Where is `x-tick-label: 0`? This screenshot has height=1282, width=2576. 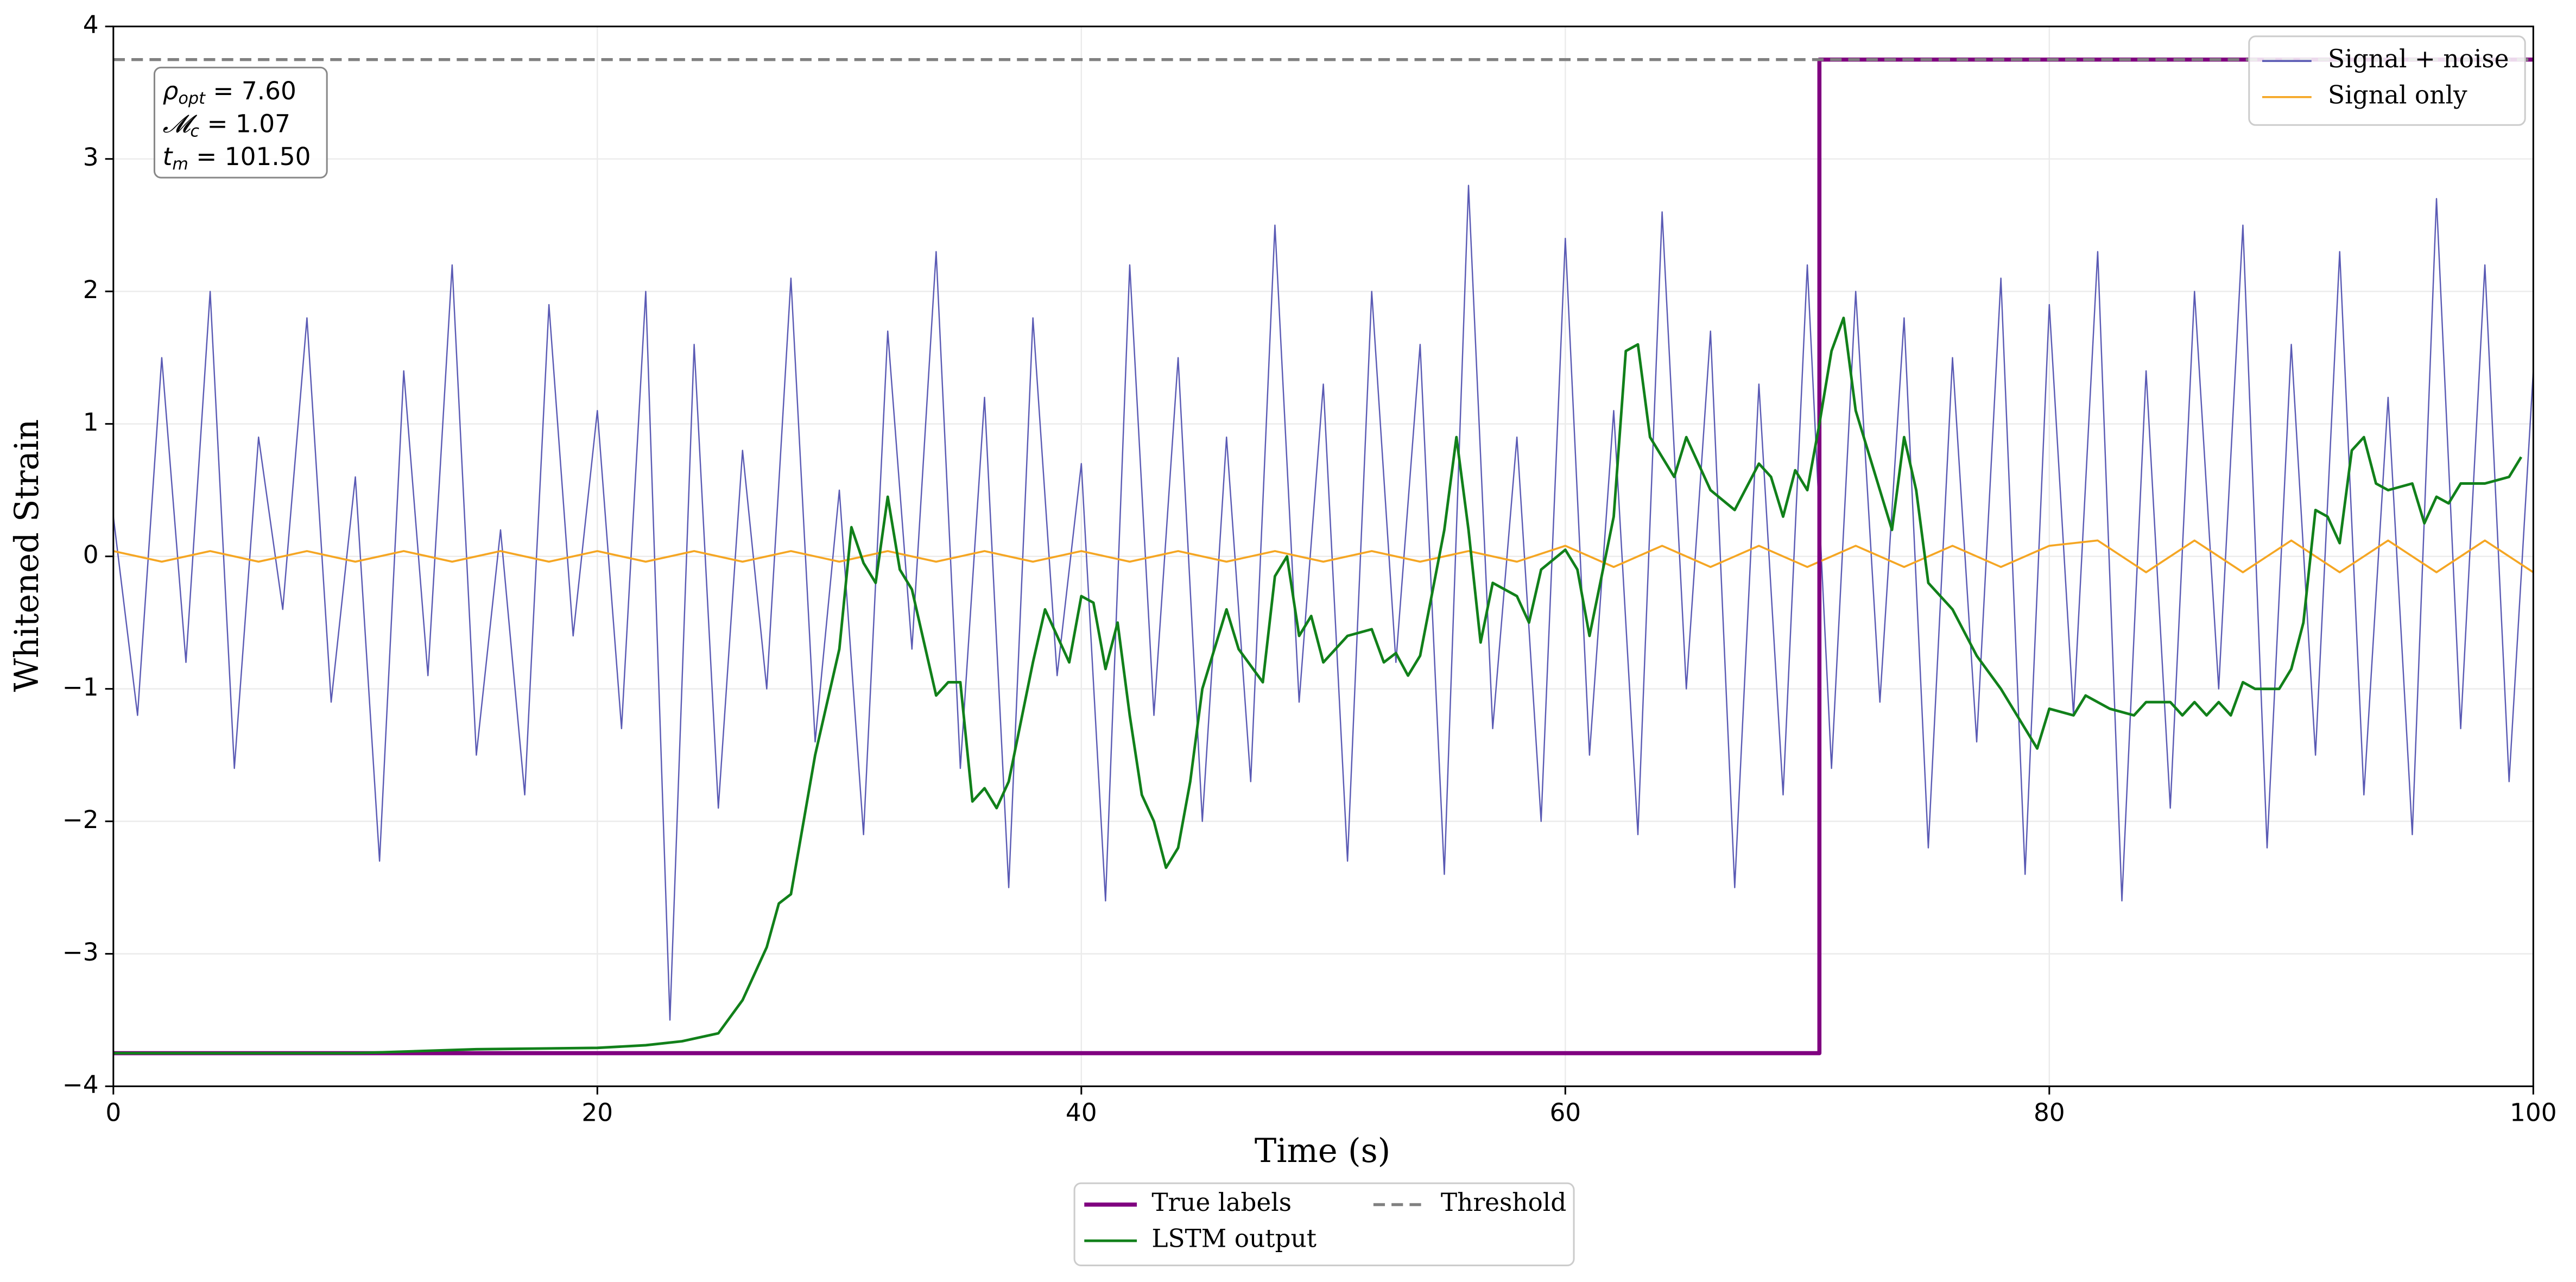 x-tick-label: 0 is located at coordinates (113, 1112).